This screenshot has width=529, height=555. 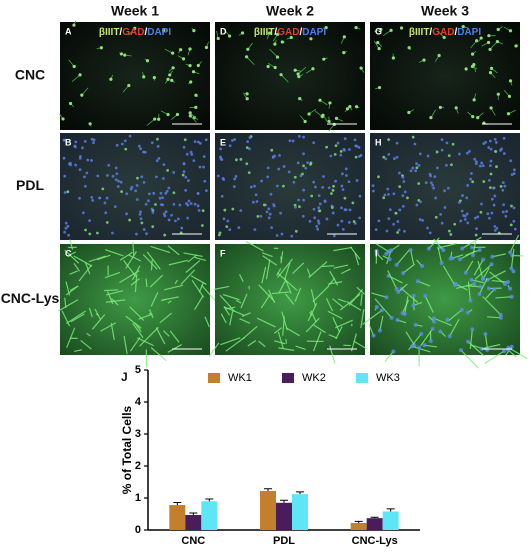 I want to click on stain-part: DAPI, so click(x=159, y=32).